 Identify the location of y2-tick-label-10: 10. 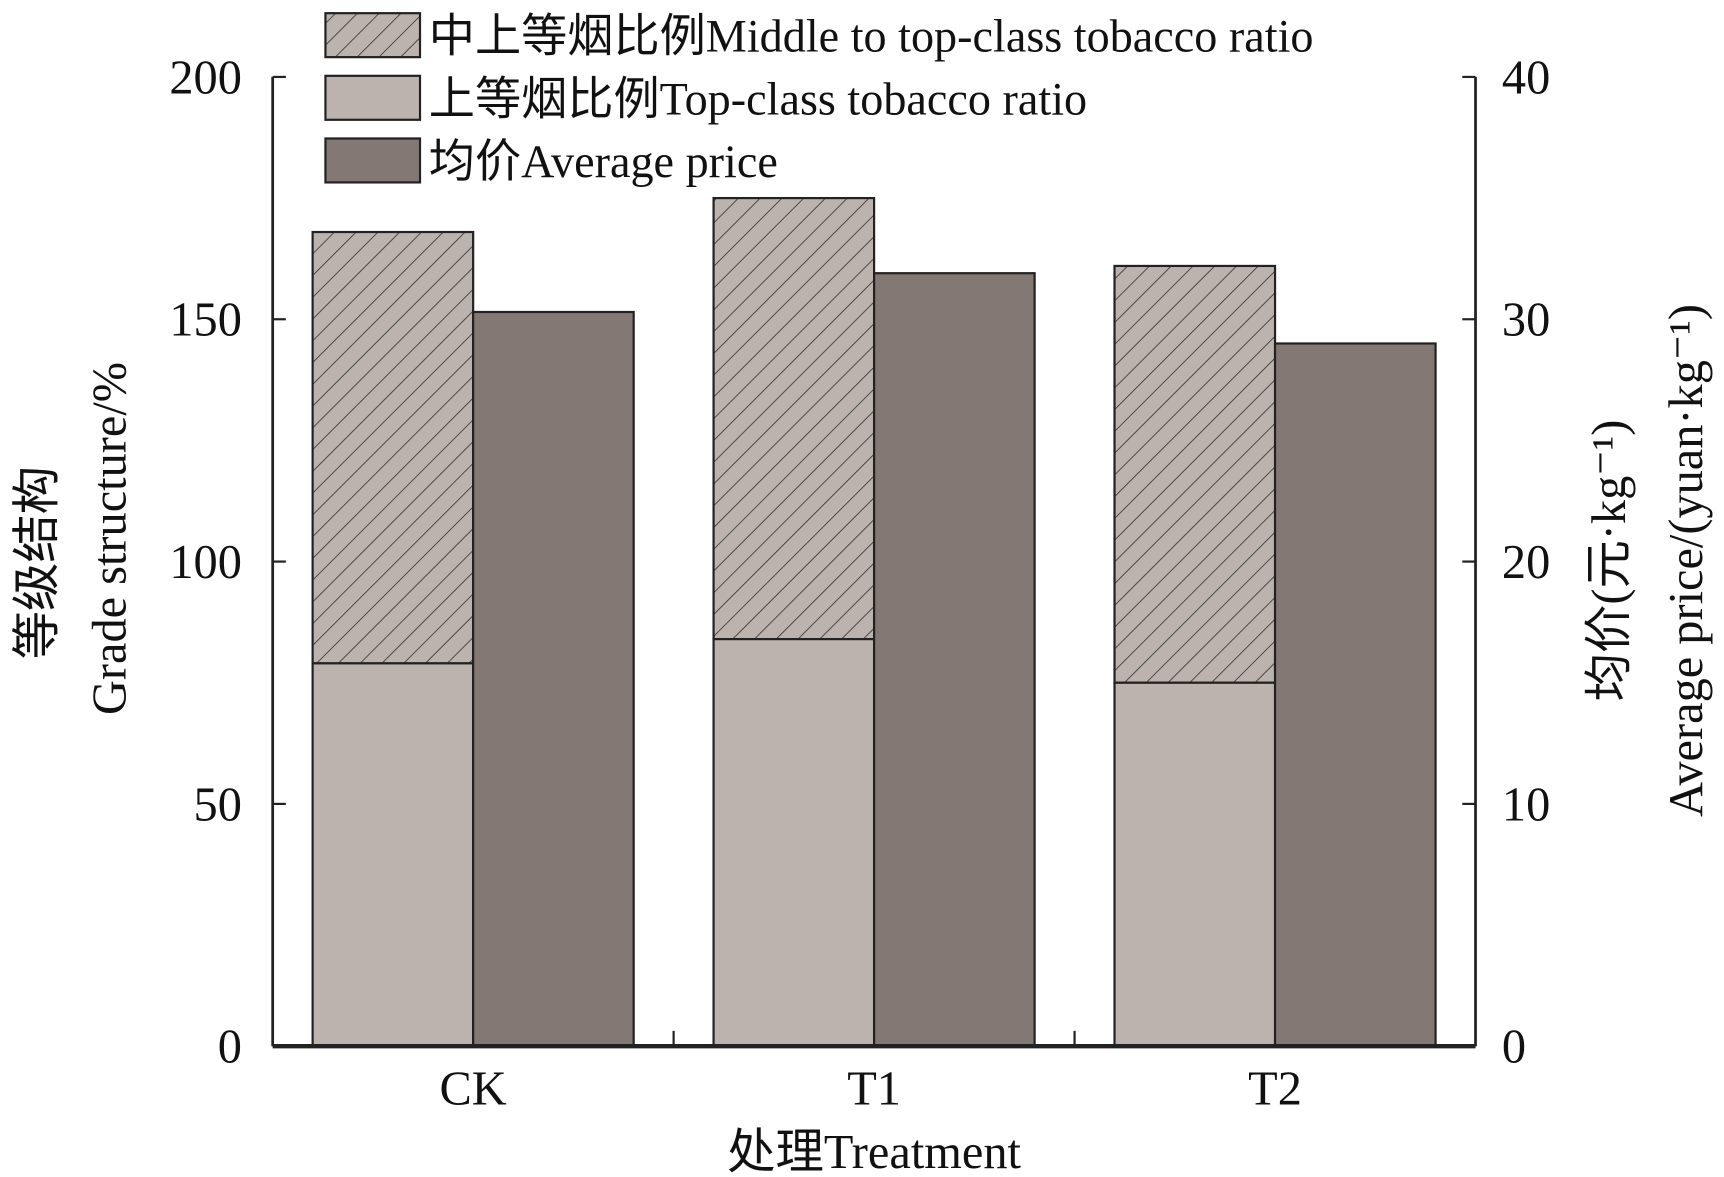
(1526, 804).